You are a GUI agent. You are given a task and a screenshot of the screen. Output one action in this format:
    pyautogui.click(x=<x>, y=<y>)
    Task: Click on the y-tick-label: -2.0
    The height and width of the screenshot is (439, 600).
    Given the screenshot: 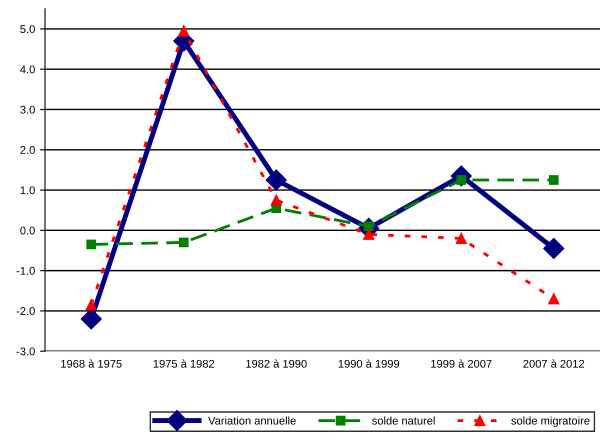 What is the action you would take?
    pyautogui.click(x=25, y=311)
    